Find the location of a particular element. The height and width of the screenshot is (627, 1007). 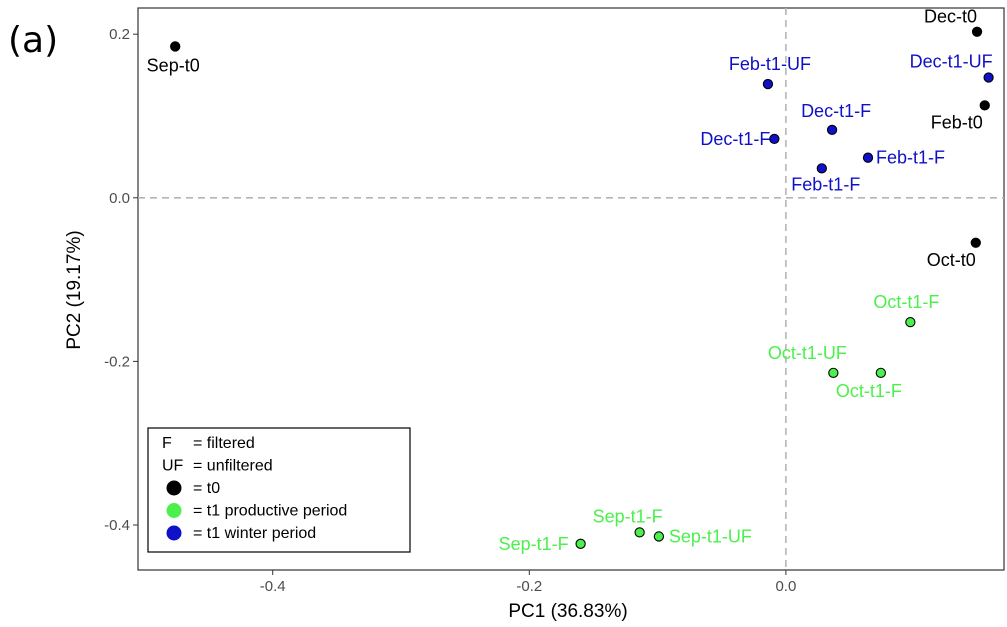

legend-text: = t1 productive period is located at coordinates (270, 511).